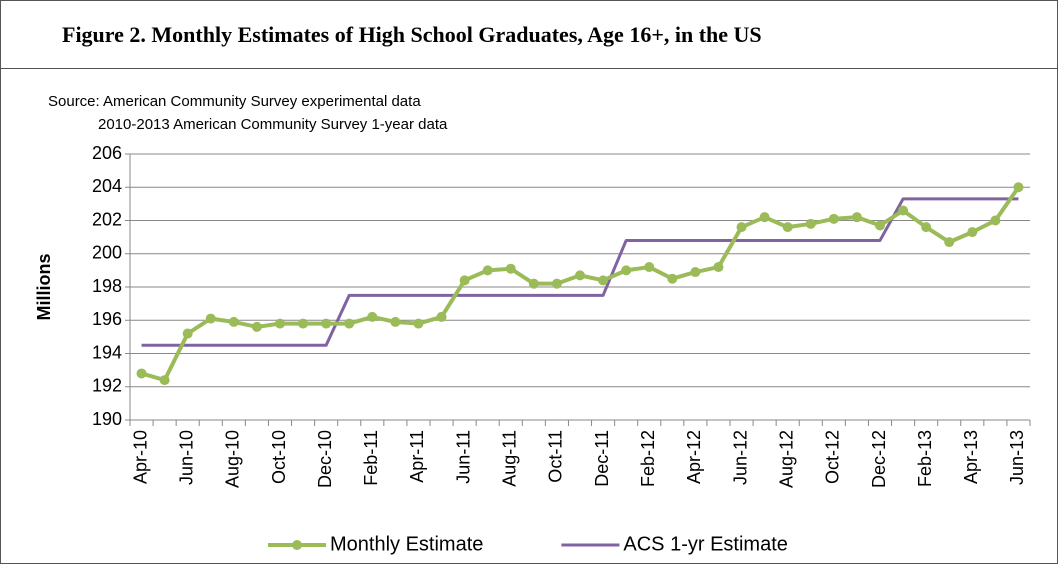 The width and height of the screenshot is (1058, 564). What do you see at coordinates (140, 457) in the screenshot?
I see `x-tick-label: Apr-10` at bounding box center [140, 457].